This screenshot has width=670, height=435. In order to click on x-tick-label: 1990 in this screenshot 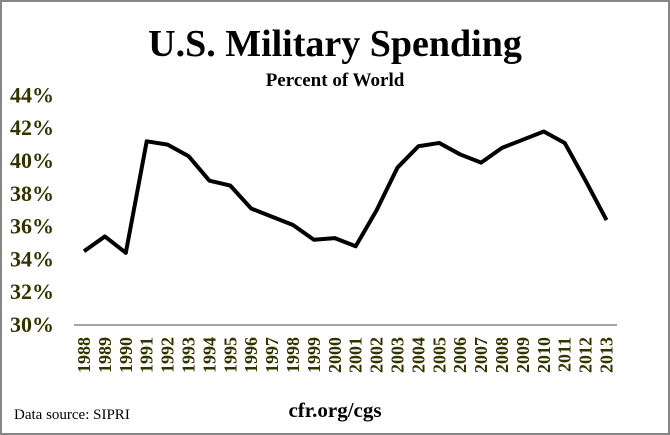, I will do `click(126, 355)`.